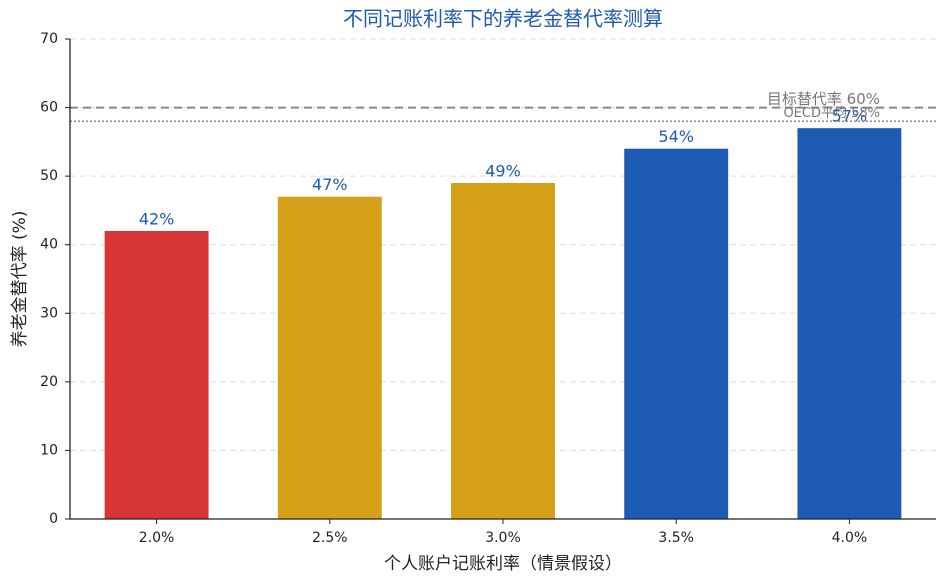 The image size is (947, 587). I want to click on reference-label: 目标替代率 60%, so click(823, 99).